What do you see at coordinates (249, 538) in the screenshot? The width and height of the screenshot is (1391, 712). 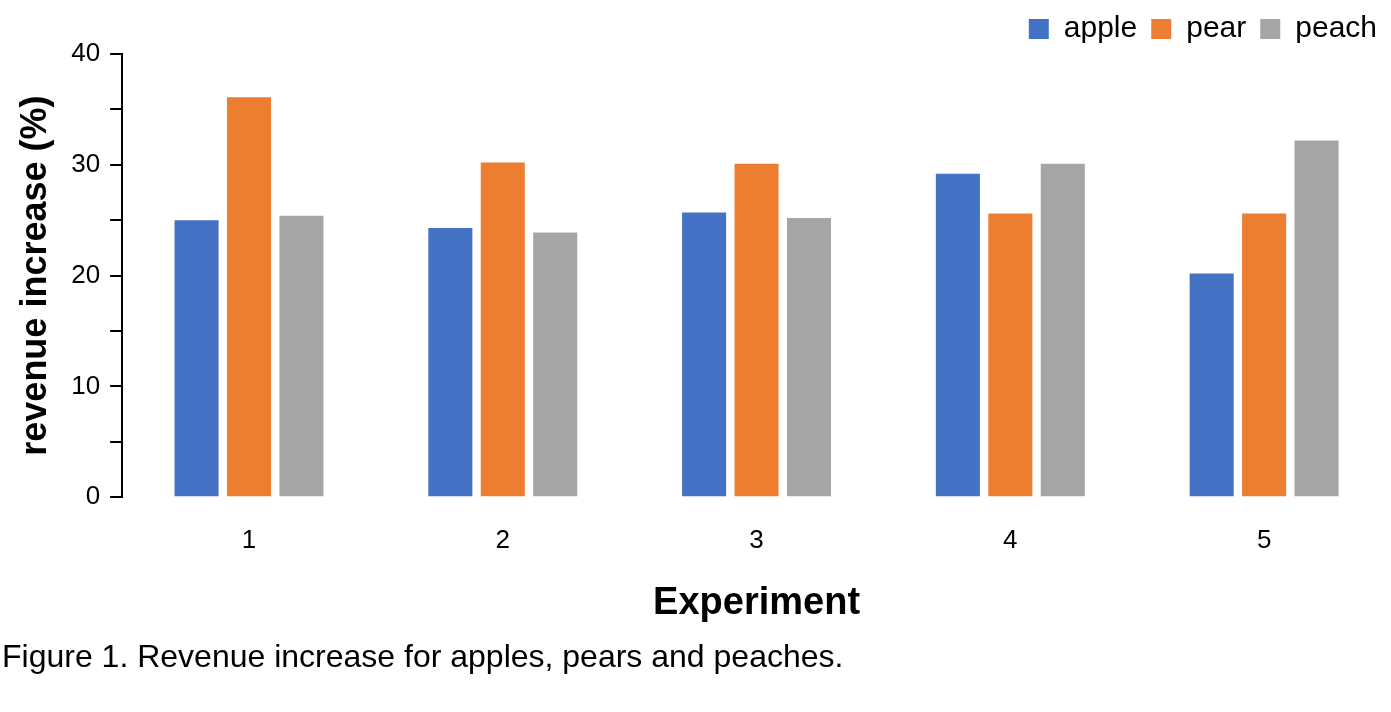 I see `x-tick-label: 1` at bounding box center [249, 538].